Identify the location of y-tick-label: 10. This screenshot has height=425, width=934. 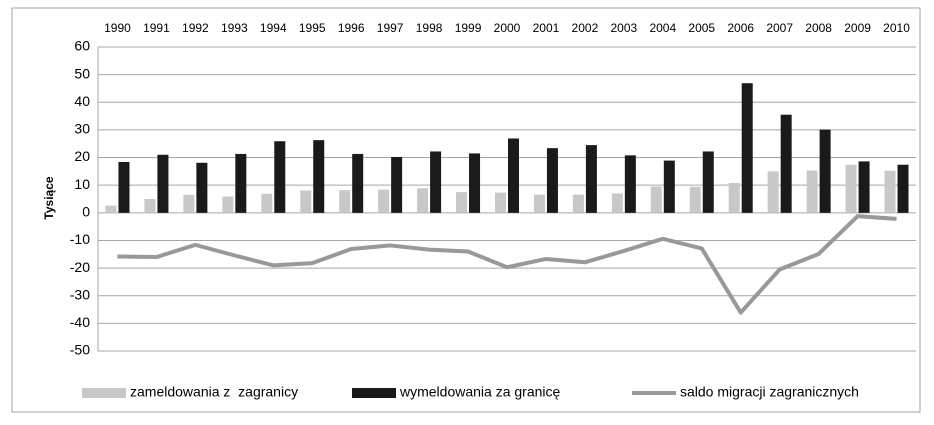
(82, 184).